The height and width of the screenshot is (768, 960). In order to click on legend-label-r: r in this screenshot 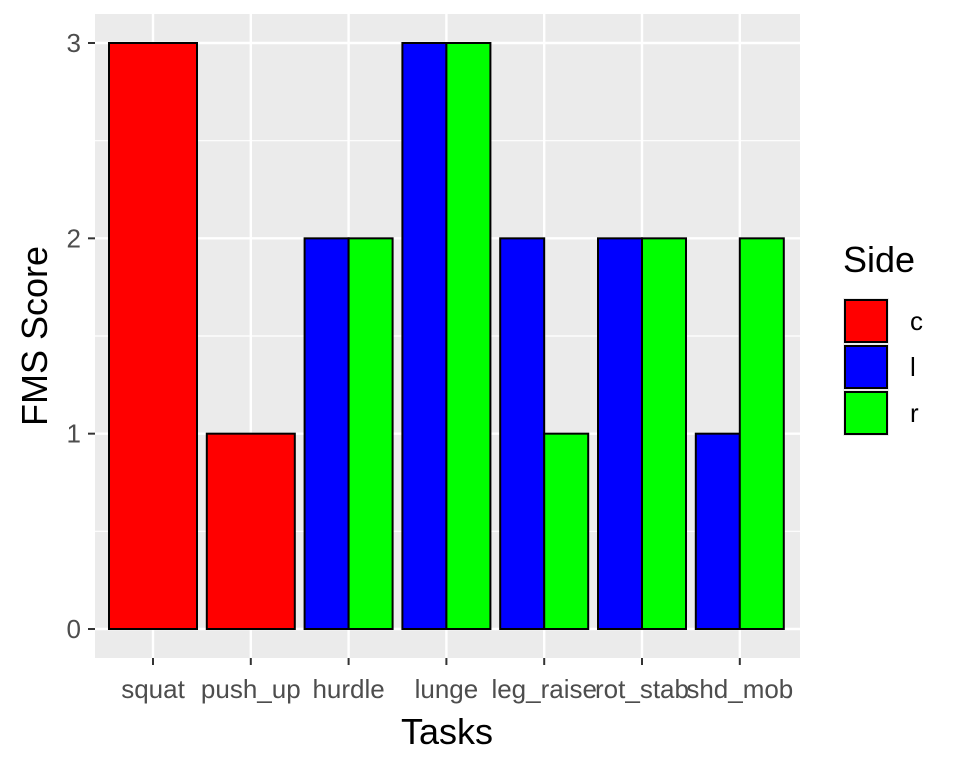, I will do `click(914, 413)`.